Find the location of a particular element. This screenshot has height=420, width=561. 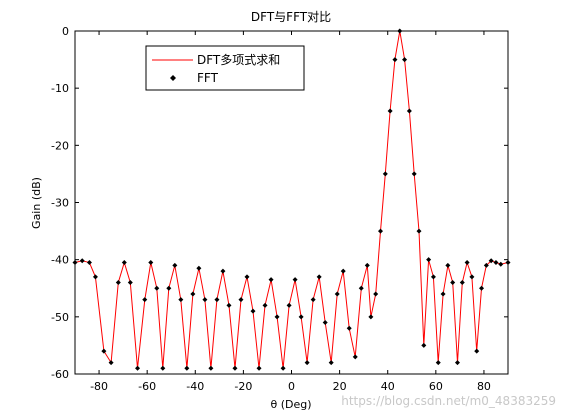

y-tick-label: -30 is located at coordinates (60, 203).